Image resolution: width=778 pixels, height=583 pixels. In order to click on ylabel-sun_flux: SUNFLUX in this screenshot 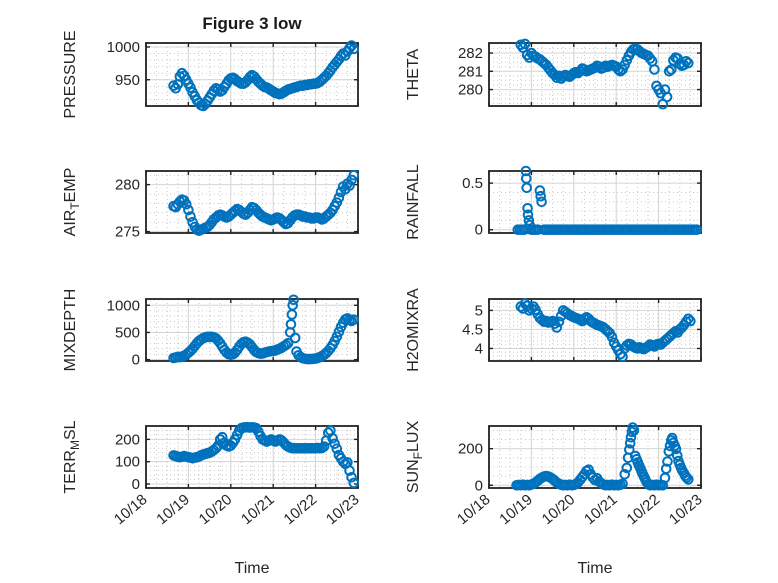, I will do `click(415, 457)`.